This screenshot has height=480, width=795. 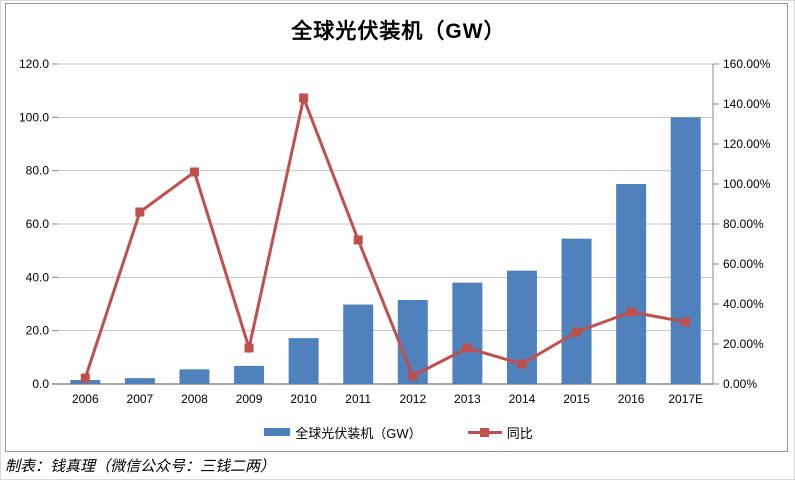 I want to click on legend: 全球光伏装机（GW） 同比, so click(x=397, y=432).